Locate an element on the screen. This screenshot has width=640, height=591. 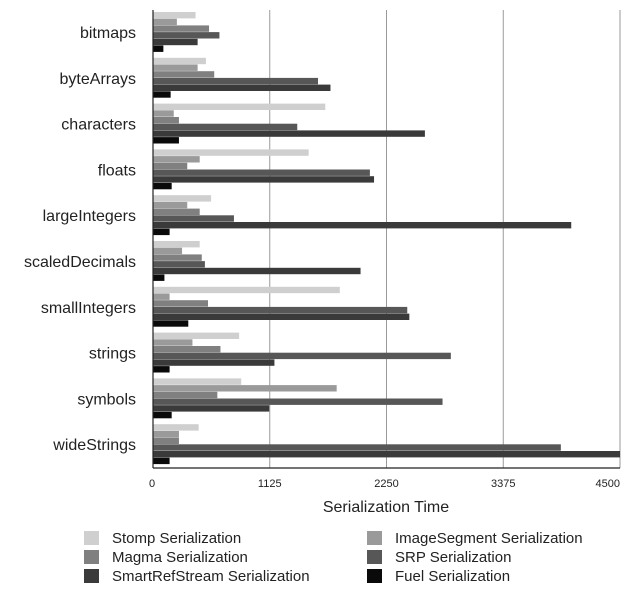
category-label: scaledDecimals is located at coordinates (80, 262).